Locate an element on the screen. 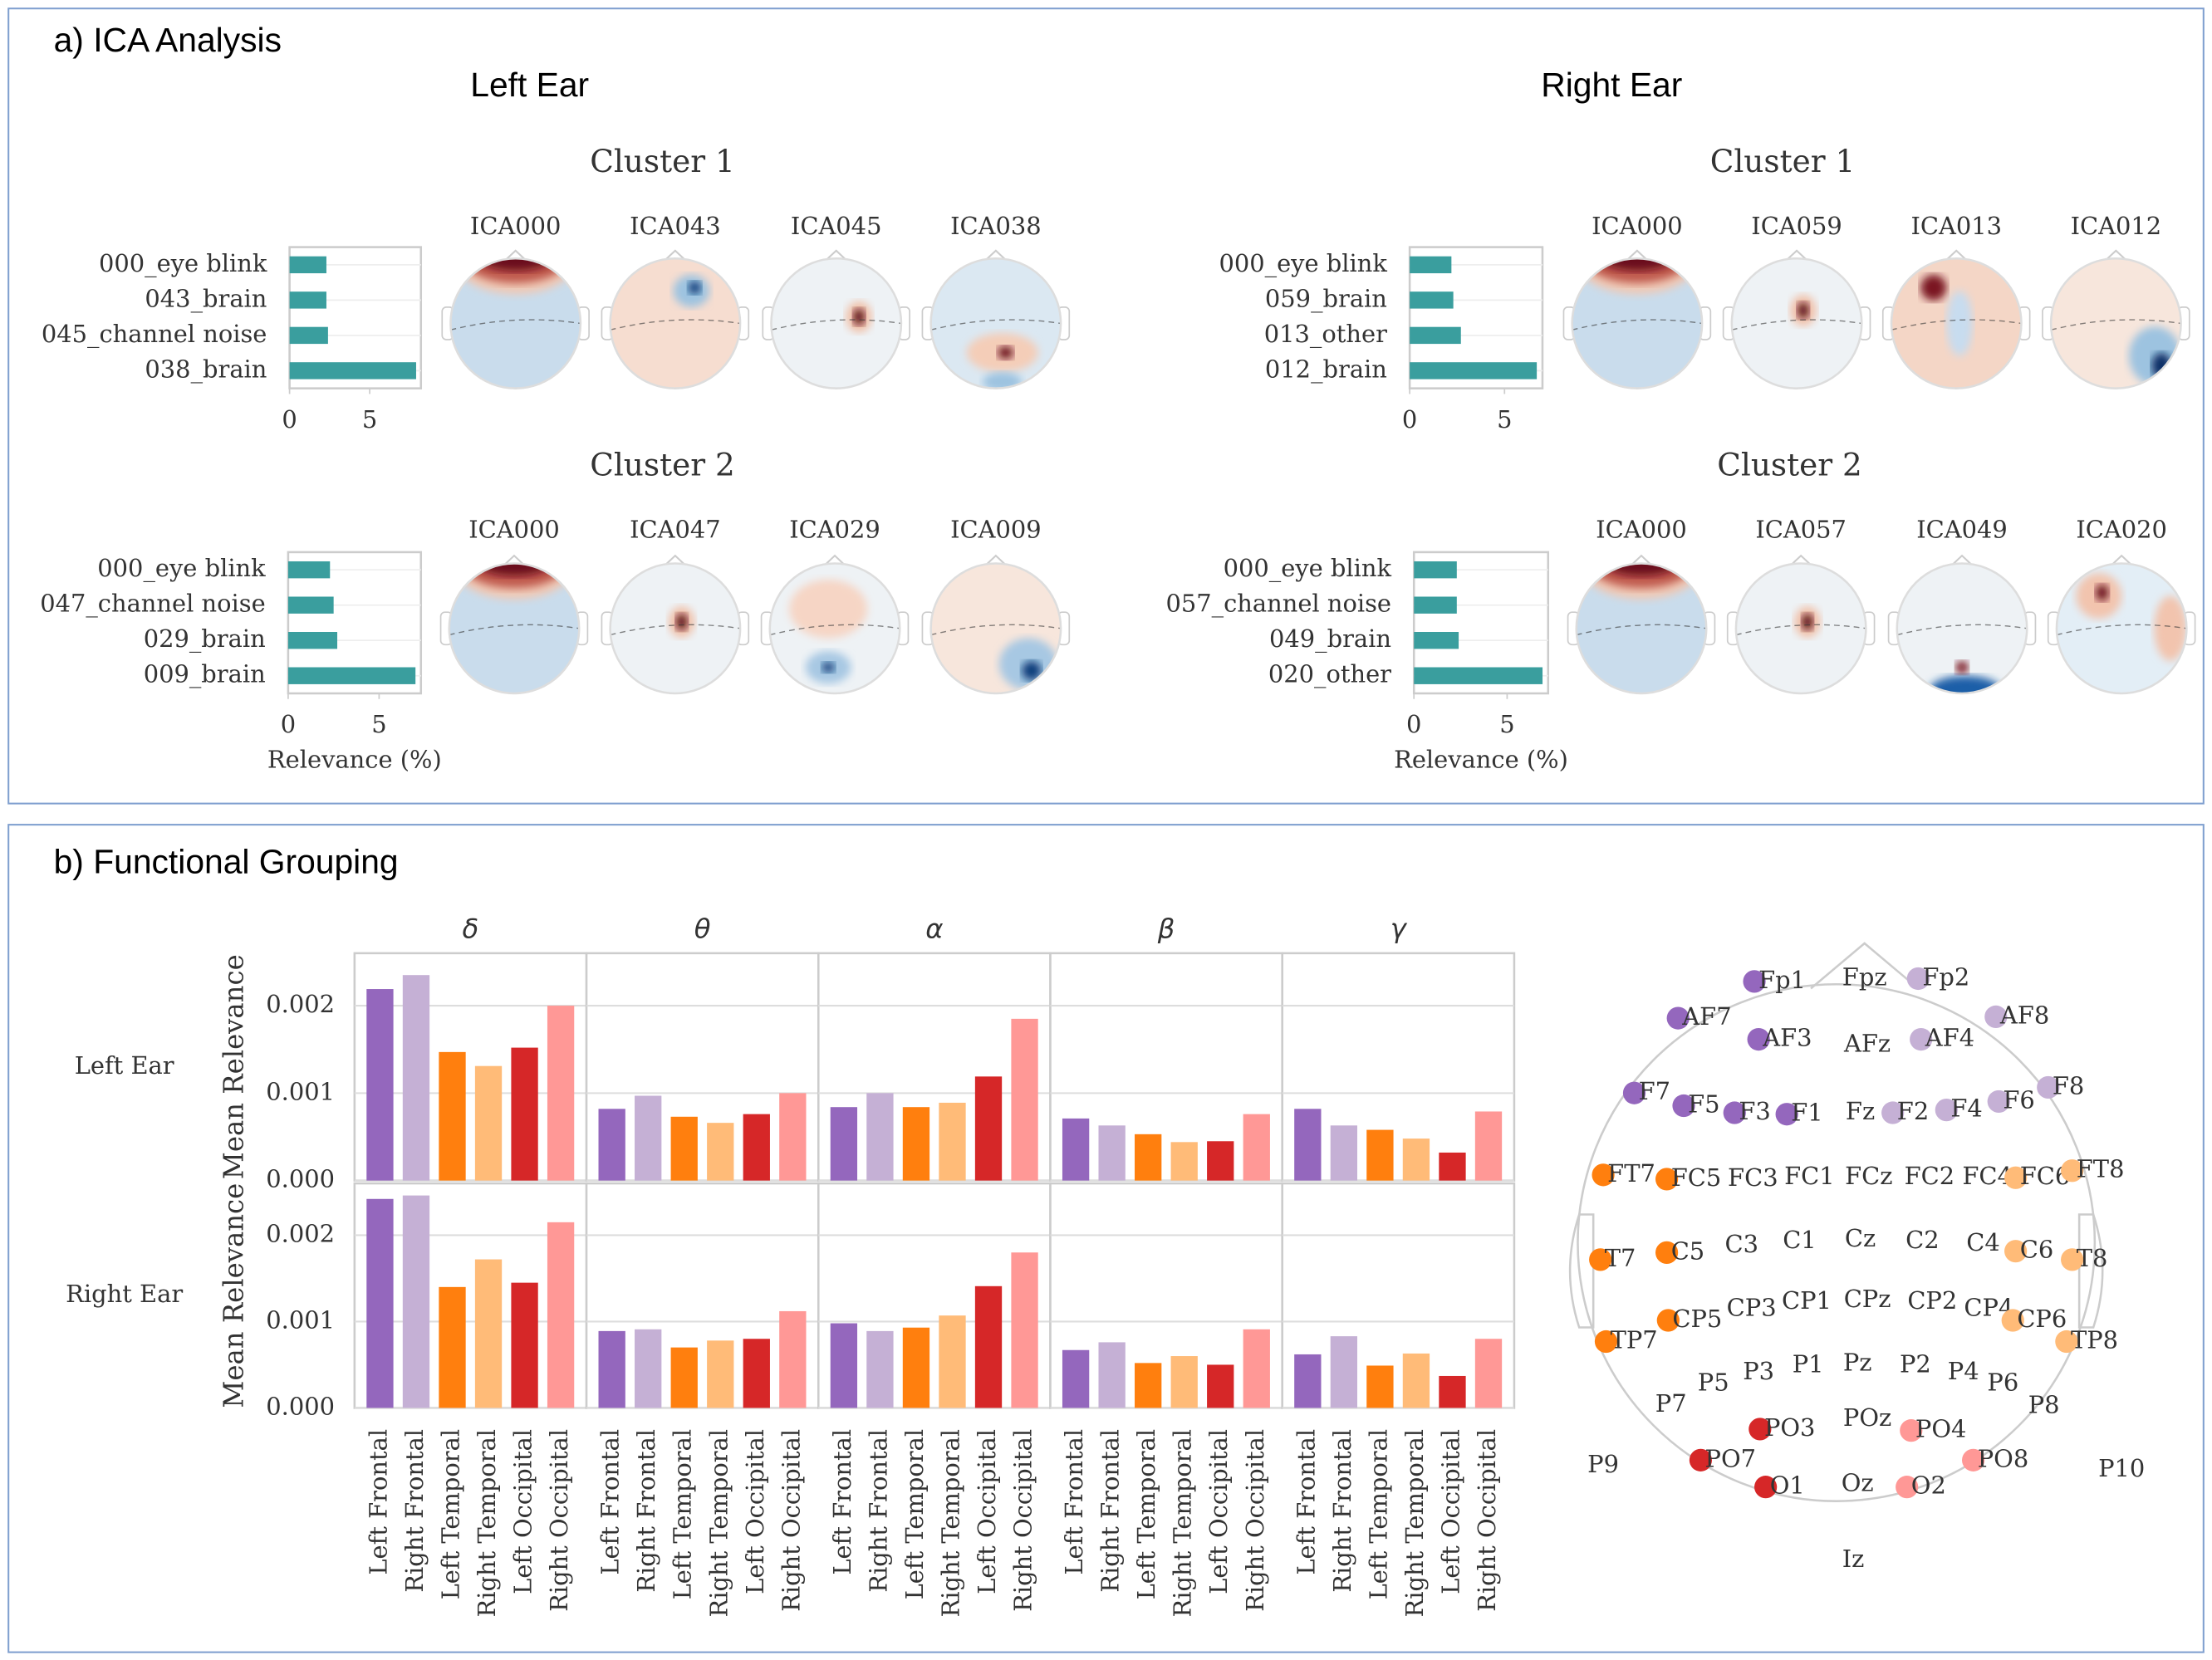 Image resolution: width=2212 pixels, height=1660 pixels. electrode-label: AF7 is located at coordinates (1706, 1016).